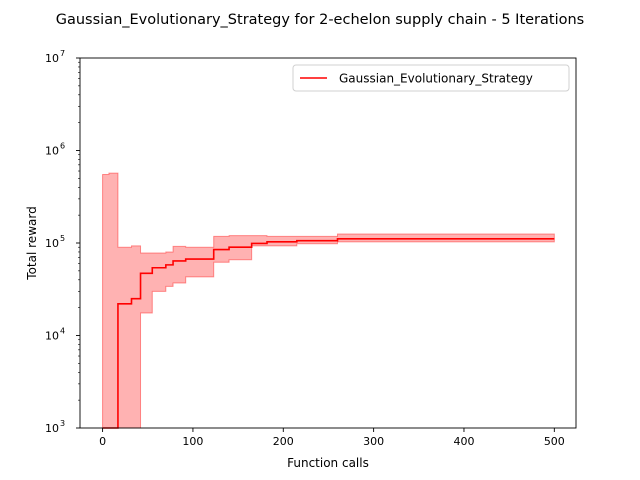 Image resolution: width=640 pixels, height=480 pixels. I want to click on x-tick-label: 0, so click(102, 441).